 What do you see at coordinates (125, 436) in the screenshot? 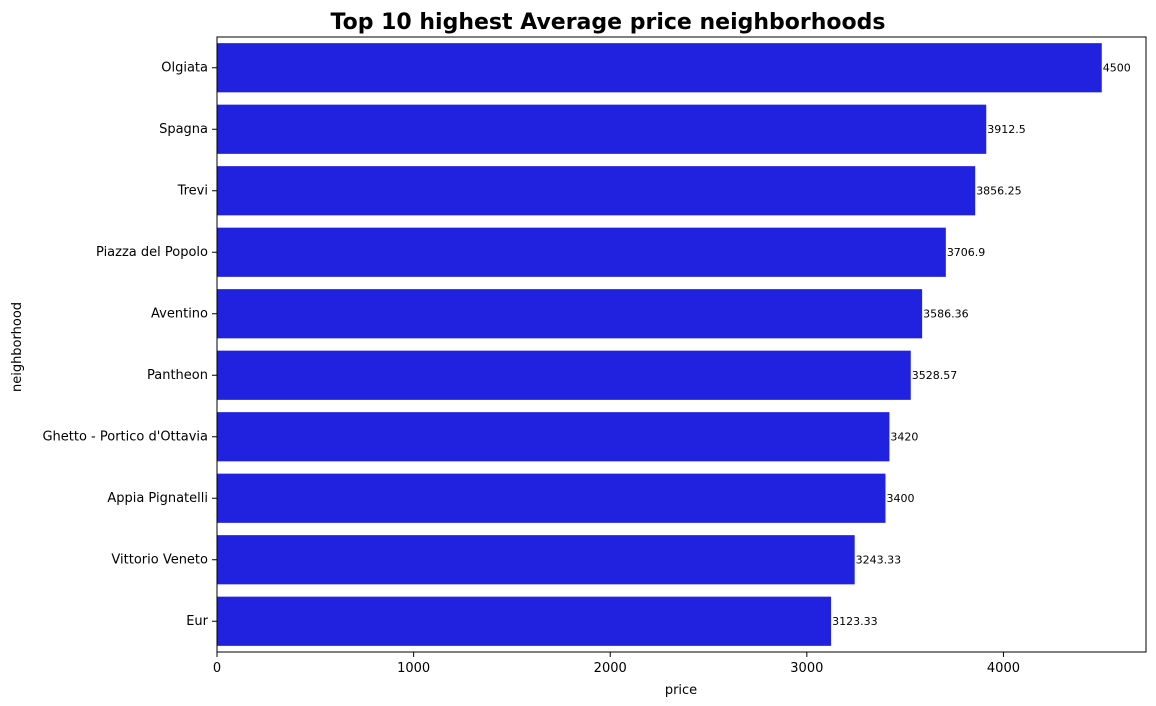
I see `y-tick-label: Ghetto - Portico d'Ottavia` at bounding box center [125, 436].